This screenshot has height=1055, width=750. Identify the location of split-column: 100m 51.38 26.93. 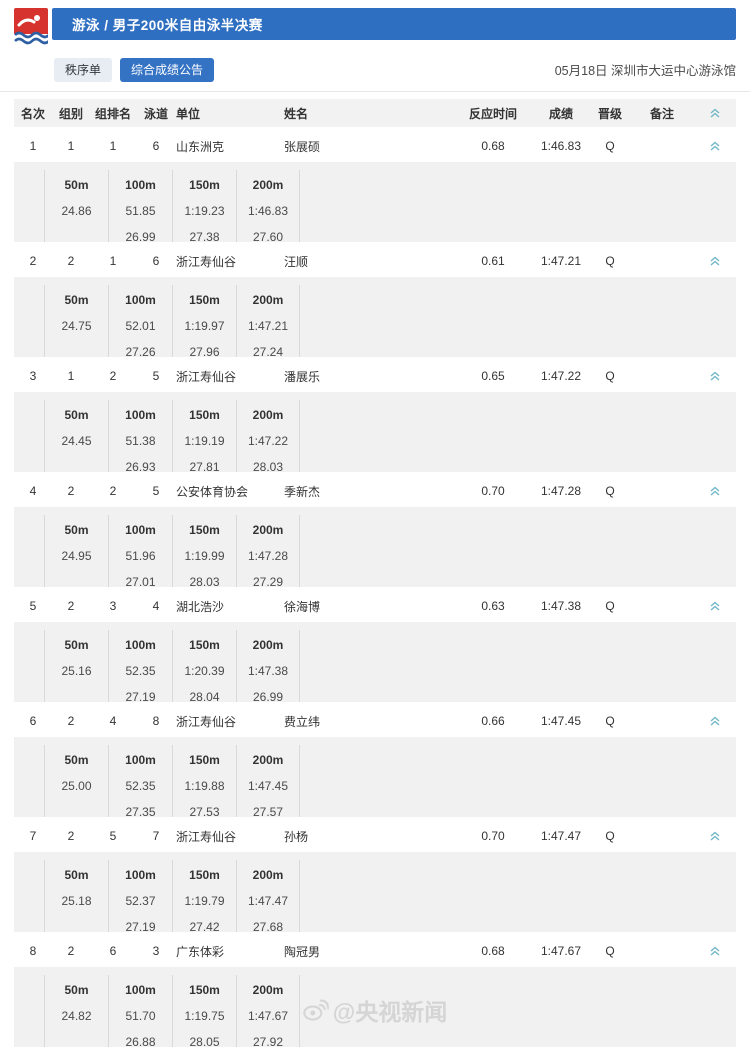
(140, 437).